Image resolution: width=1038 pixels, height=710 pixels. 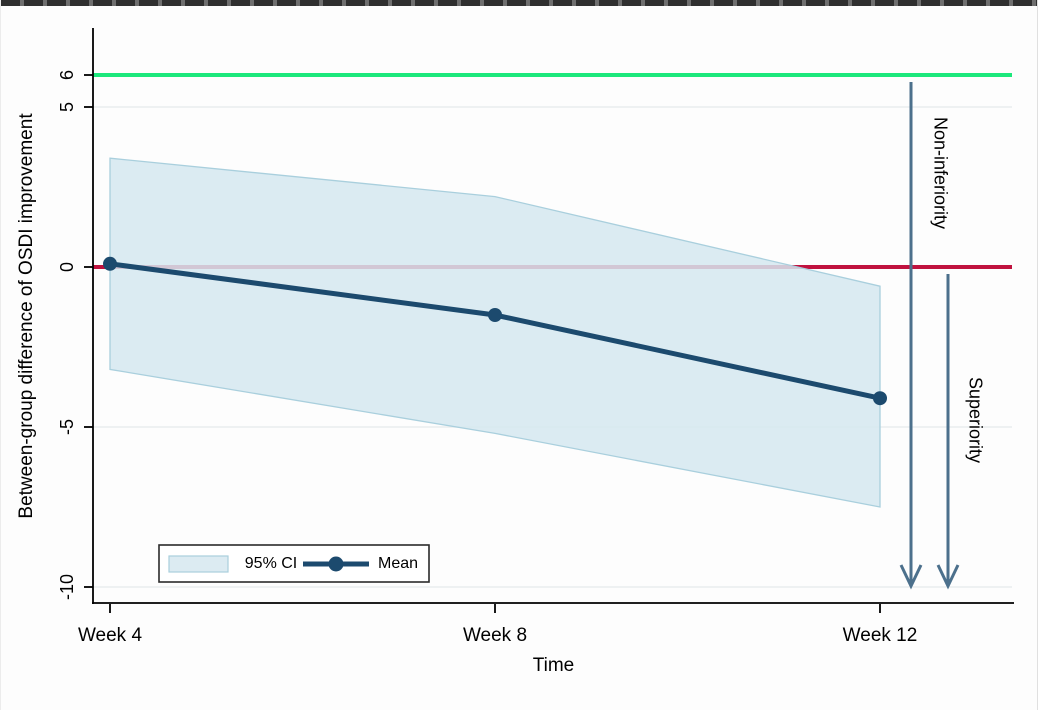 What do you see at coordinates (398, 563) in the screenshot?
I see `legend-mean-label: Mean` at bounding box center [398, 563].